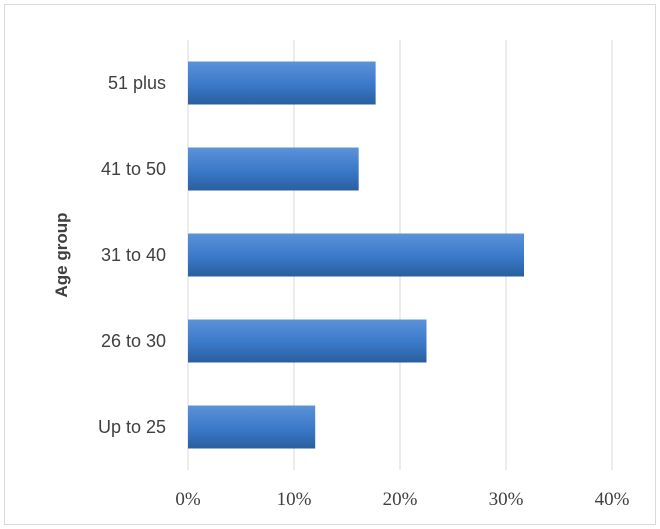  Describe the element at coordinates (506, 499) in the screenshot. I see `x-tick-label: 30%` at that location.